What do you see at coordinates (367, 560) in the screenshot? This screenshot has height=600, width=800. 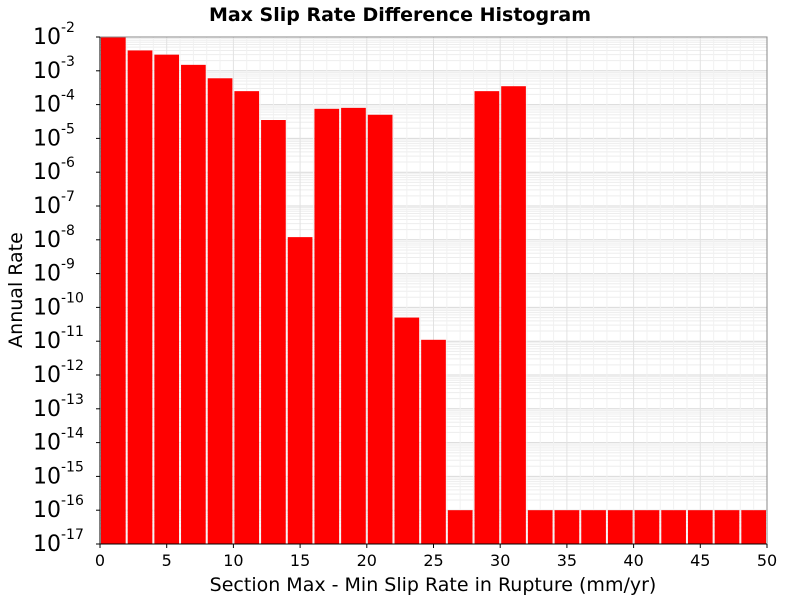 I see `x-tick-label: 20` at bounding box center [367, 560].